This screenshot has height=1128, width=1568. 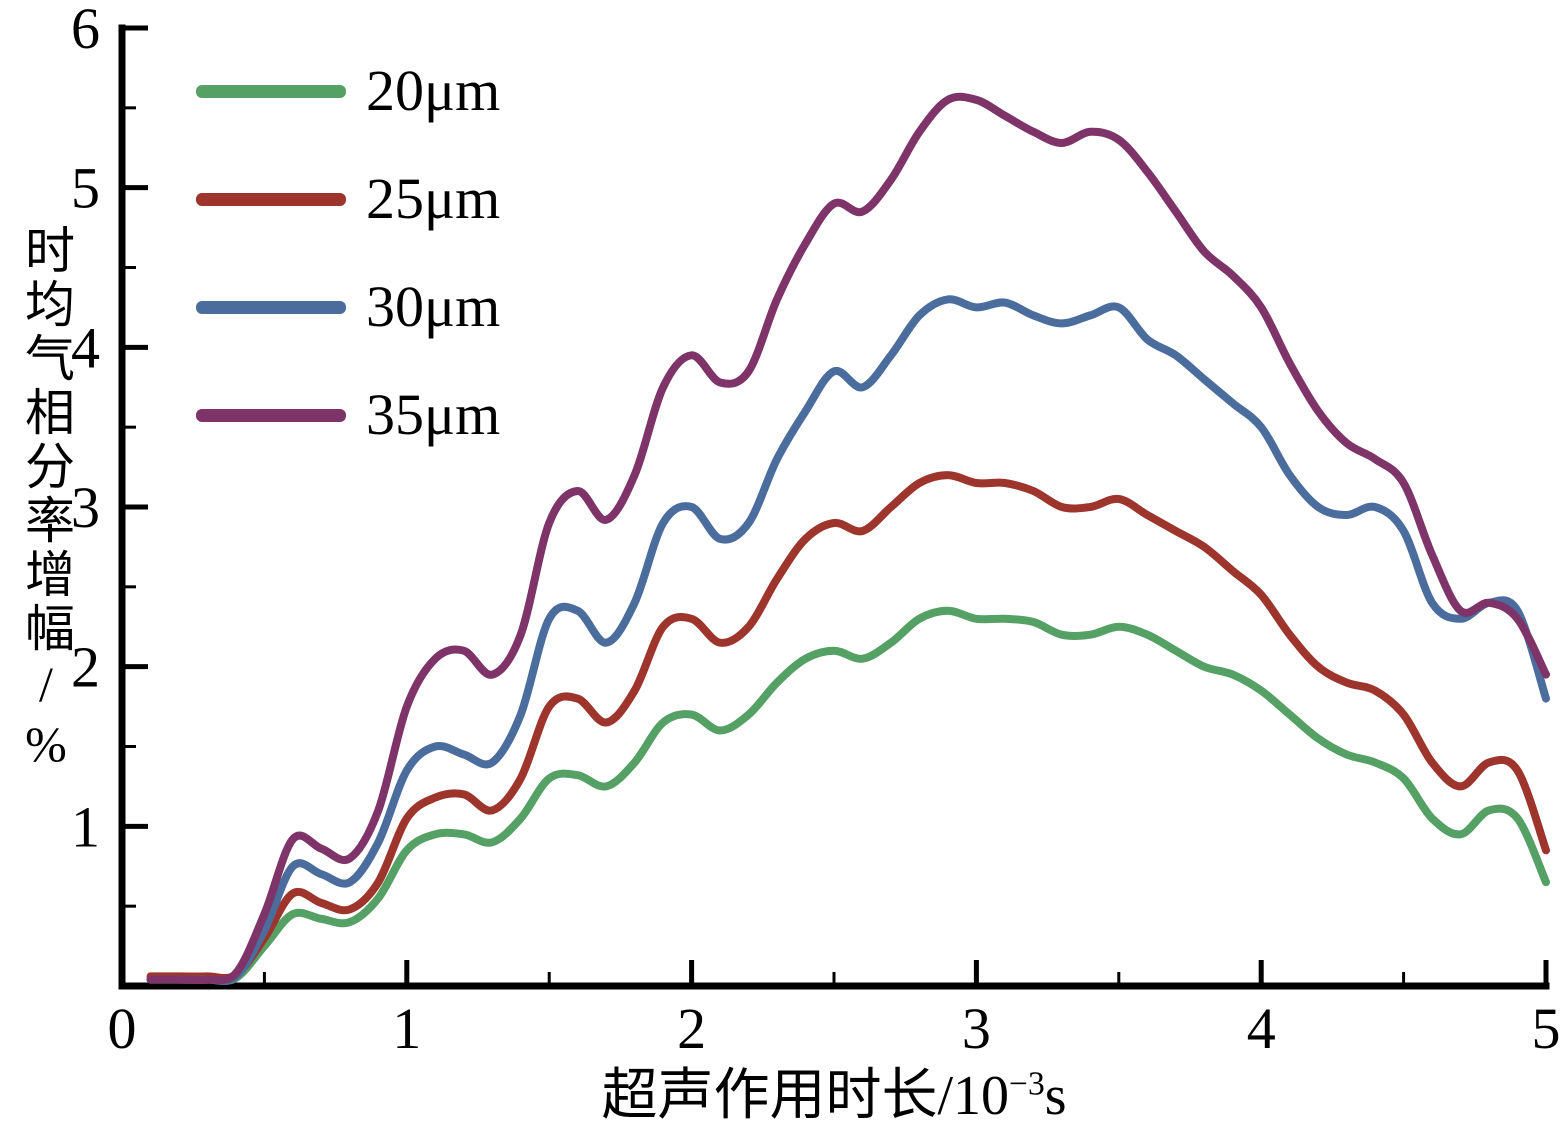 I want to click on legend-label-35um: 35μm, so click(x=433, y=414).